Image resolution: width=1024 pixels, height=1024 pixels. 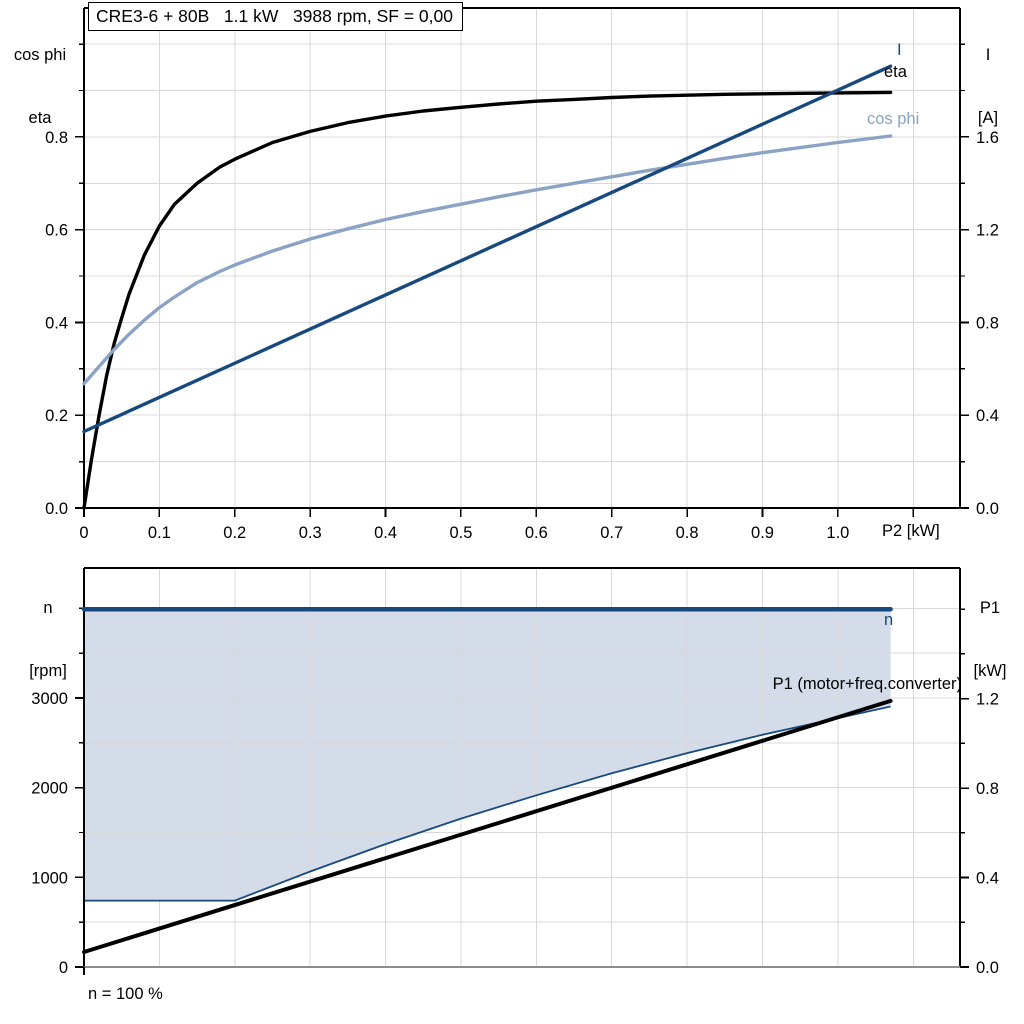 What do you see at coordinates (988, 118) in the screenshot?
I see `current-axis-unit: [A]` at bounding box center [988, 118].